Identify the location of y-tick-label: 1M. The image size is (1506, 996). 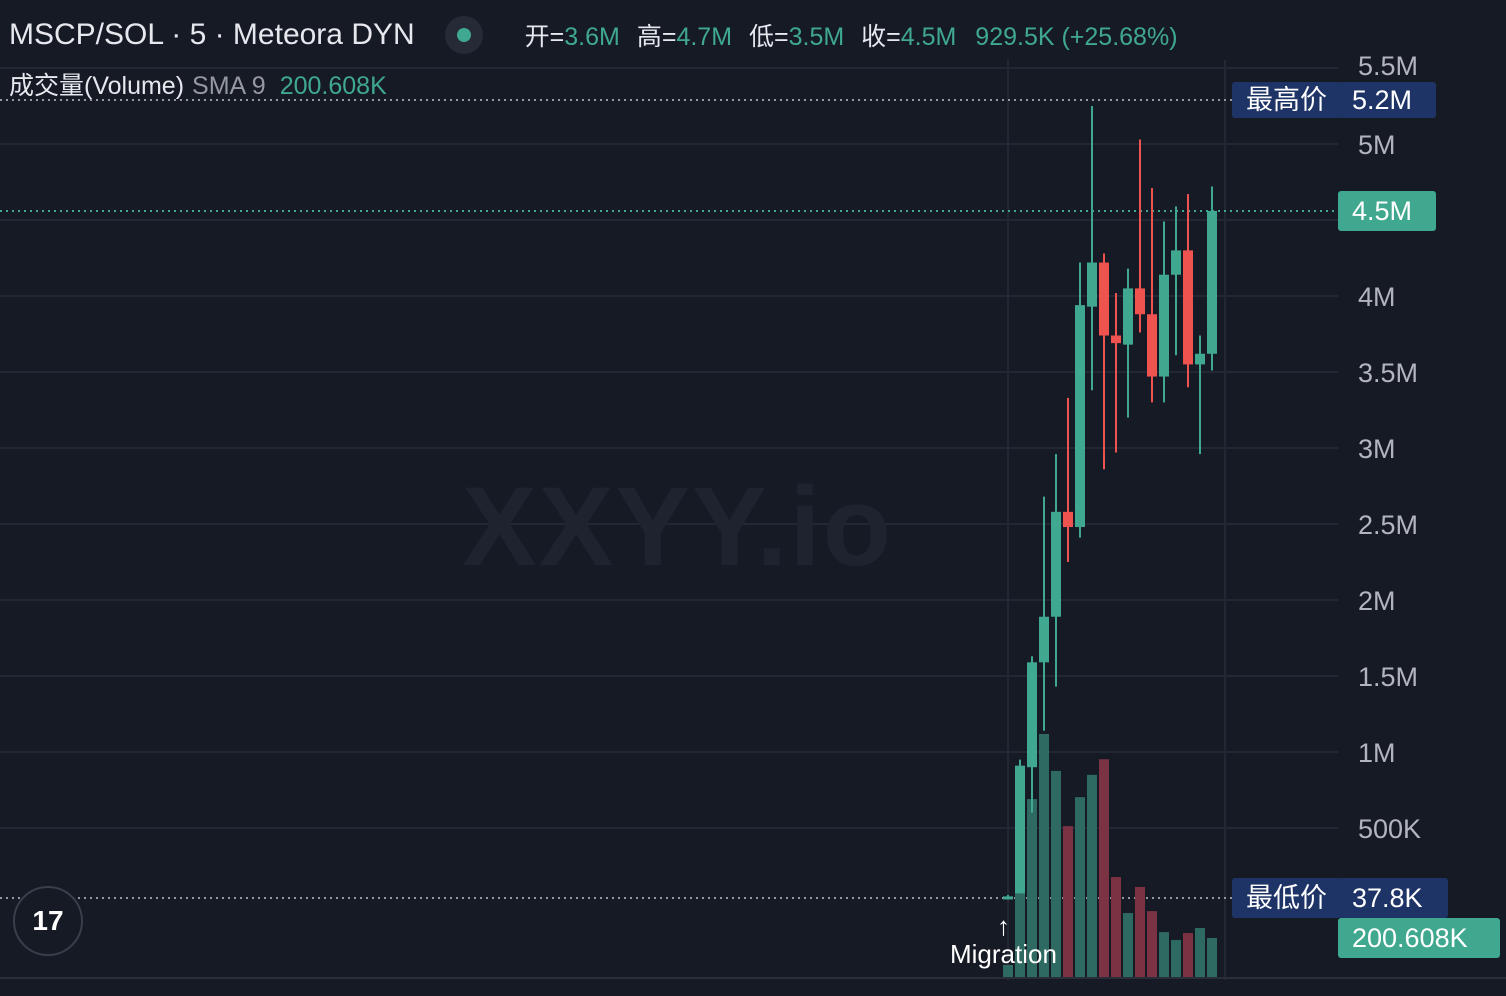
(1377, 753).